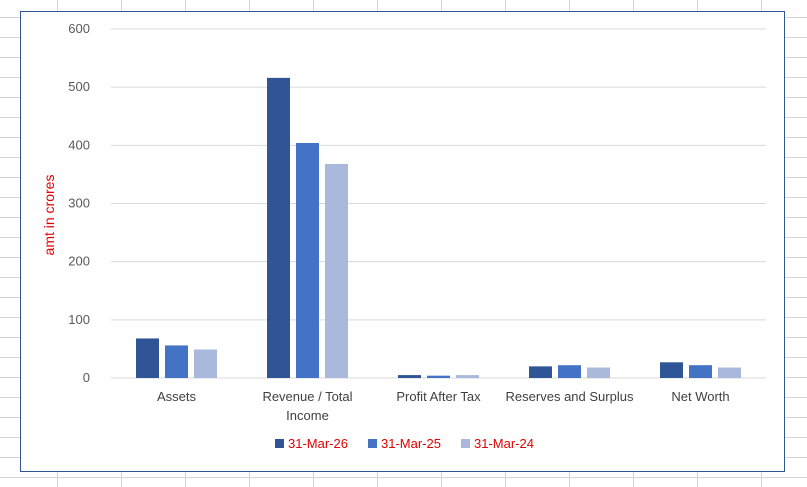 Image resolution: width=807 pixels, height=487 pixels. What do you see at coordinates (307, 415) in the screenshot?
I see `x-category-label: Income` at bounding box center [307, 415].